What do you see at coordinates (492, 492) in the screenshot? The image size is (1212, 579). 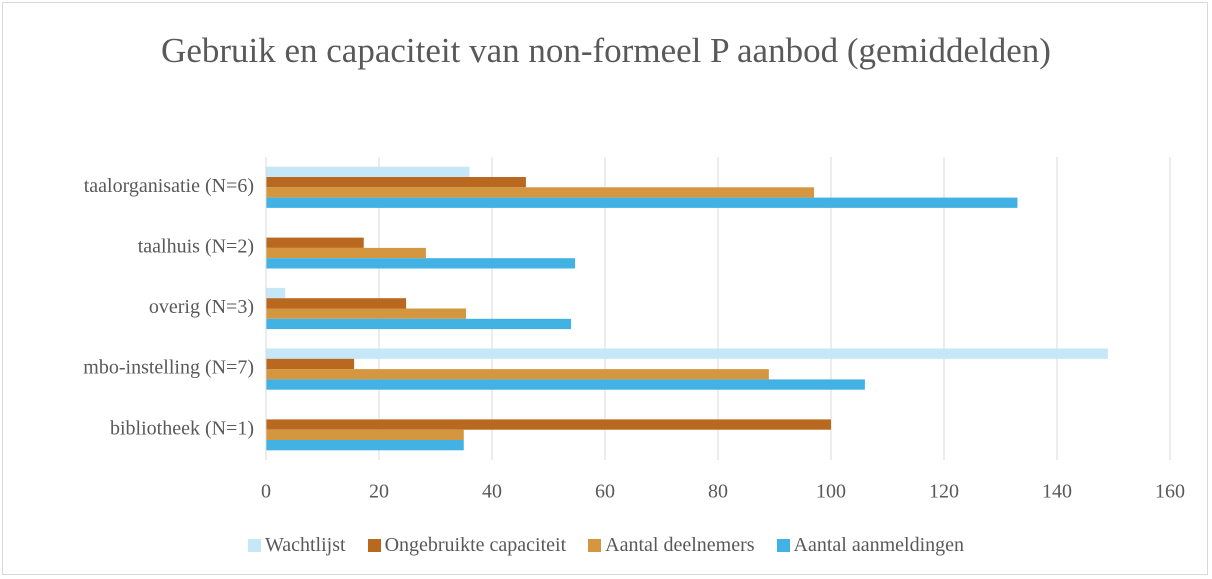 I see `x-tick-label: 40` at bounding box center [492, 492].